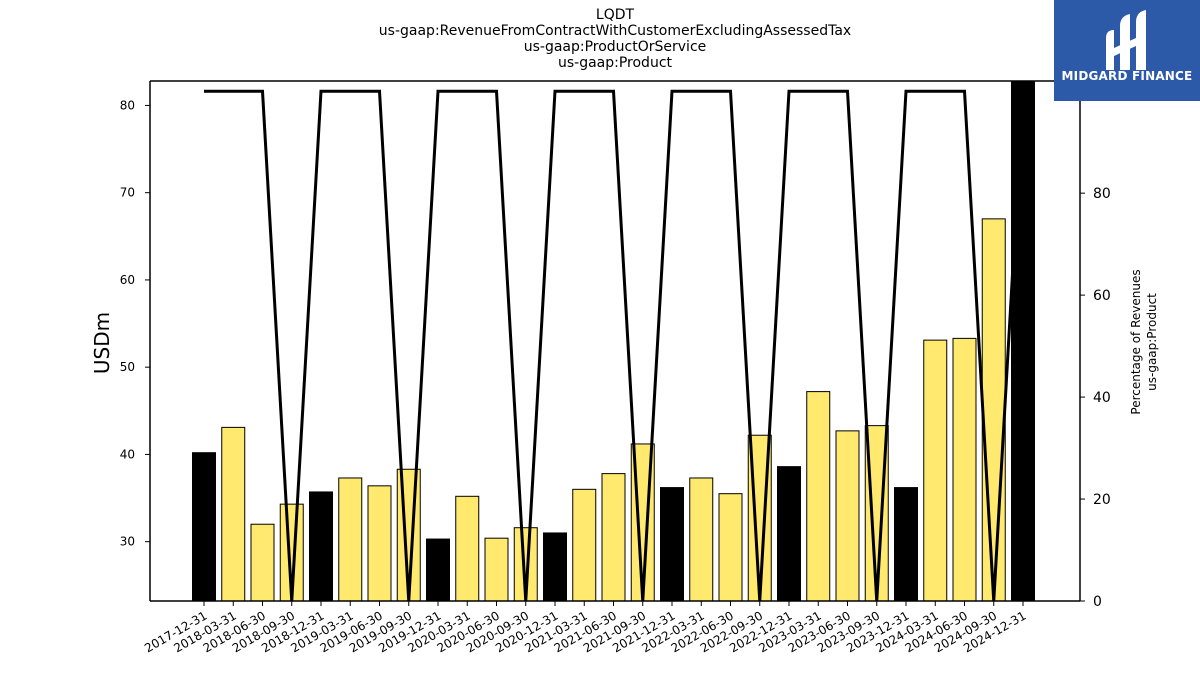 The image size is (1200, 675). Describe the element at coordinates (1102, 194) in the screenshot. I see `y2-tick-label: 80` at that location.